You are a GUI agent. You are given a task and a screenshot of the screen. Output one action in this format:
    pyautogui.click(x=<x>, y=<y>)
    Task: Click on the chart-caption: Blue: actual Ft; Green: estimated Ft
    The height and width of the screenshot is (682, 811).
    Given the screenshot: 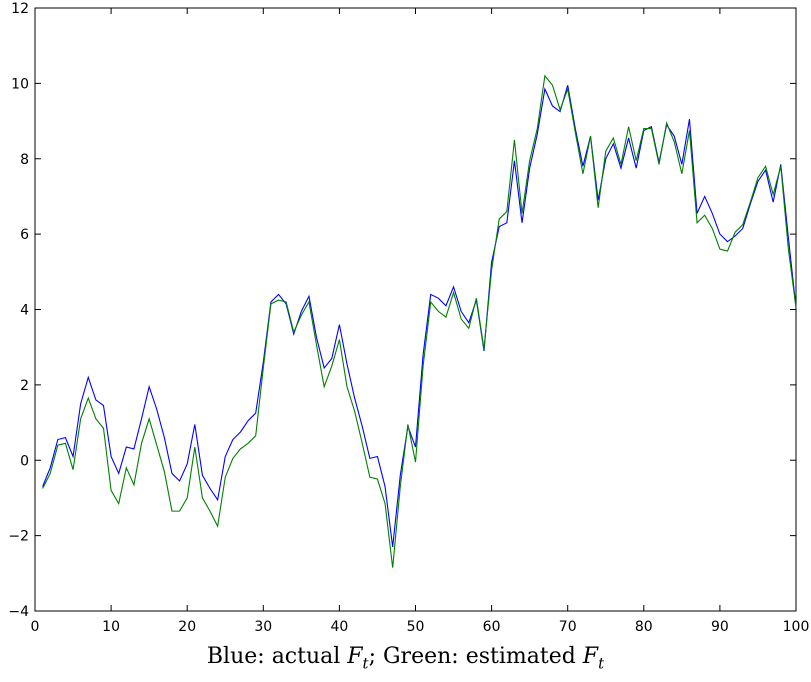 What is the action you would take?
    pyautogui.click(x=405, y=658)
    